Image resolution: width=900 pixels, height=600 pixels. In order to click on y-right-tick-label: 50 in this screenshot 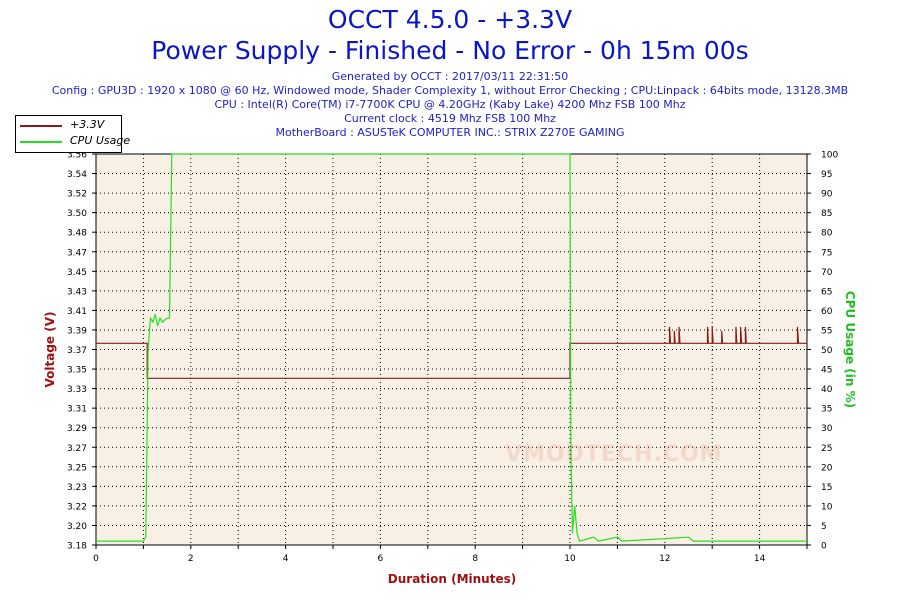, I will do `click(827, 351)`.